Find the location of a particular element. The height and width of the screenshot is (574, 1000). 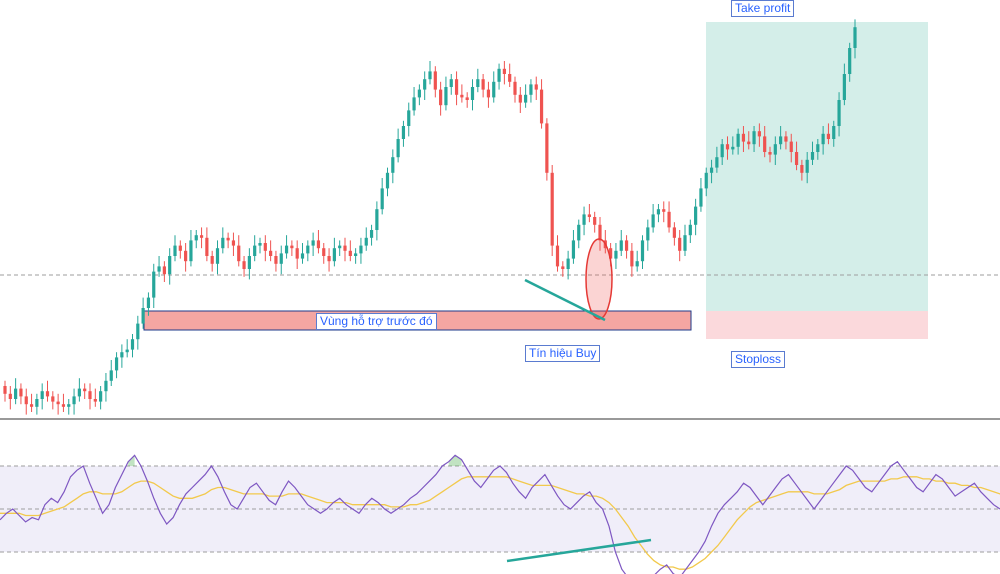

rsi-overbought-fill is located at coordinates (455, 460).